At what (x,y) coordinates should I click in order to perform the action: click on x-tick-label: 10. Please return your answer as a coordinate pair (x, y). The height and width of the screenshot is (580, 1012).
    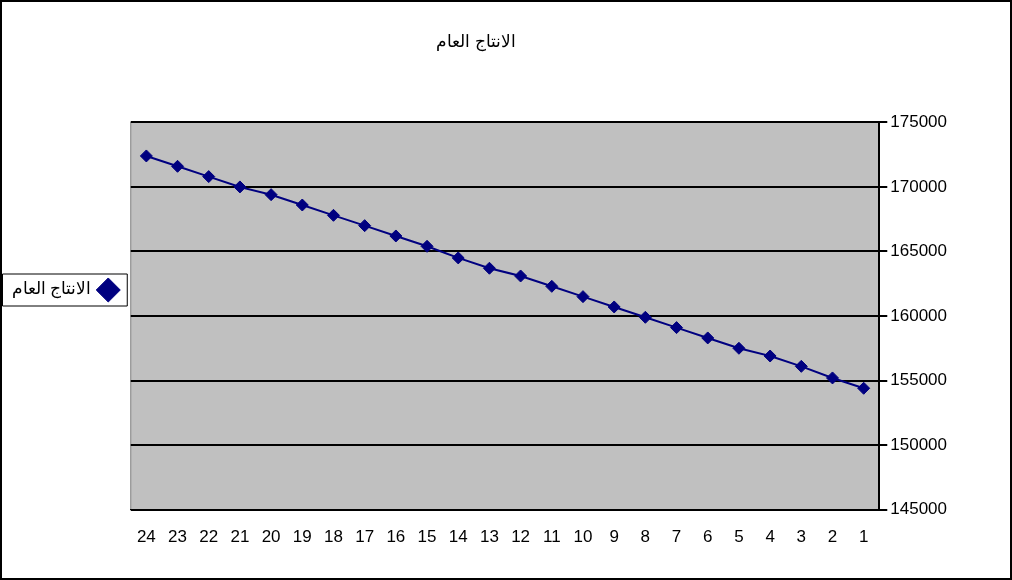
    Looking at the image, I should click on (583, 537).